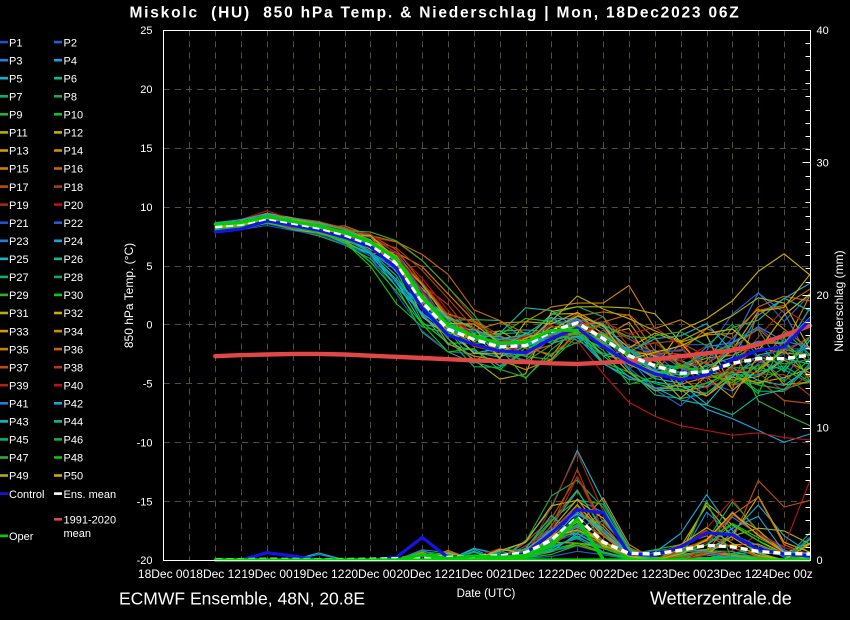  I want to click on svg-text: P33, so click(19, 332).